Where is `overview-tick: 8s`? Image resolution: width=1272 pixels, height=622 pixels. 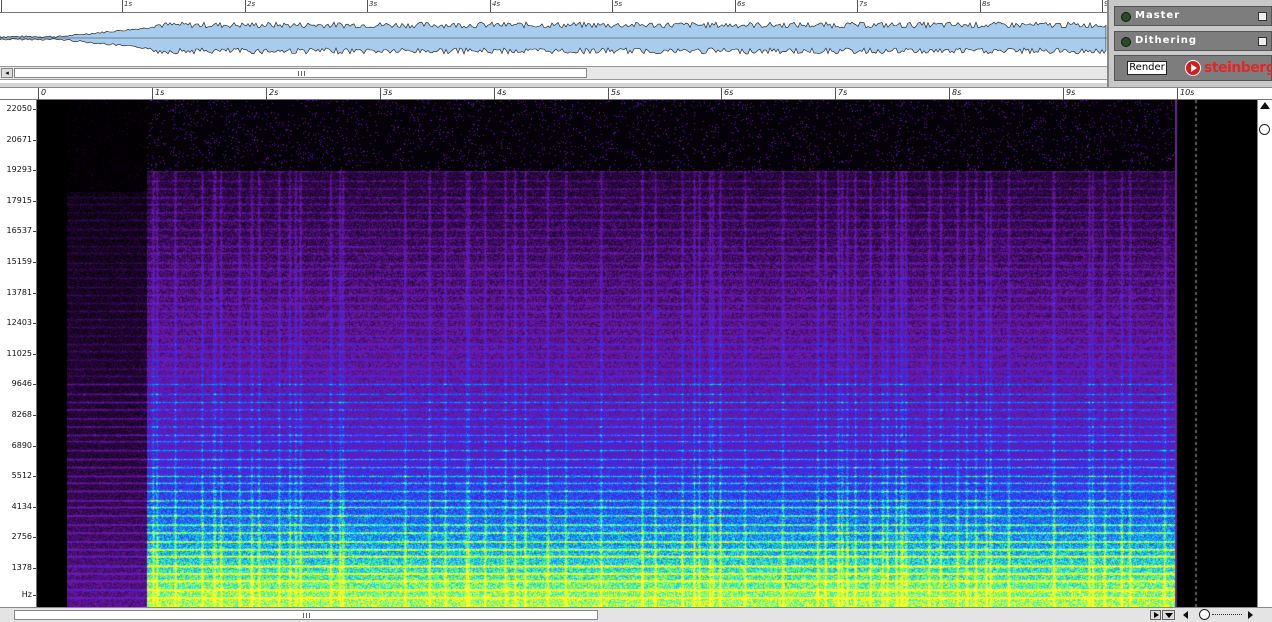 overview-tick: 8s is located at coordinates (985, 6).